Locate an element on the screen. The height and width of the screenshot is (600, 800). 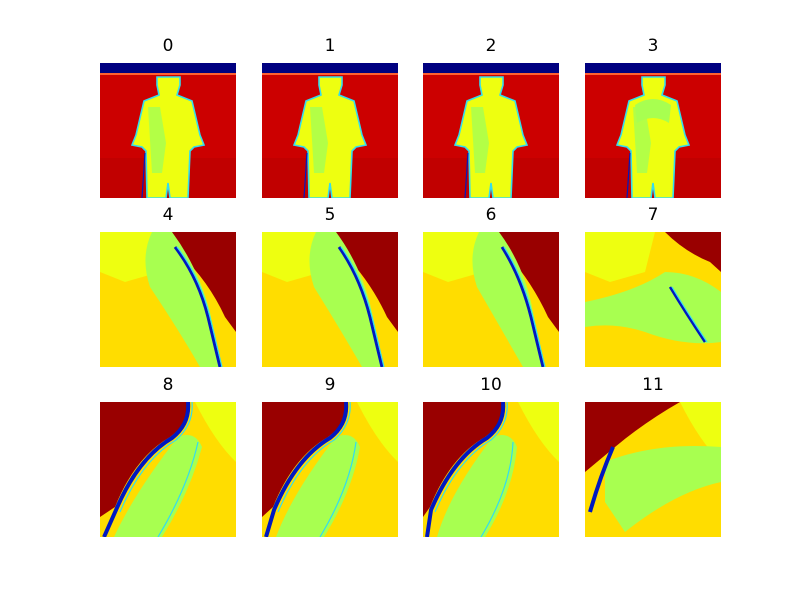
panel-title: 11 is located at coordinates (653, 385).